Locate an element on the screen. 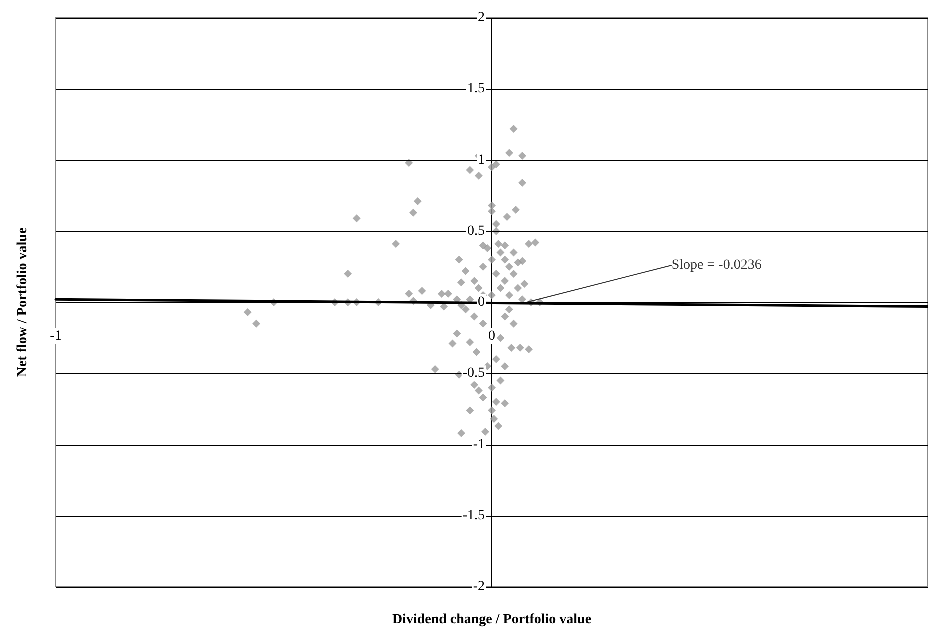 This screenshot has width=936, height=635. y-tick-label: -2 is located at coordinates (479, 587).